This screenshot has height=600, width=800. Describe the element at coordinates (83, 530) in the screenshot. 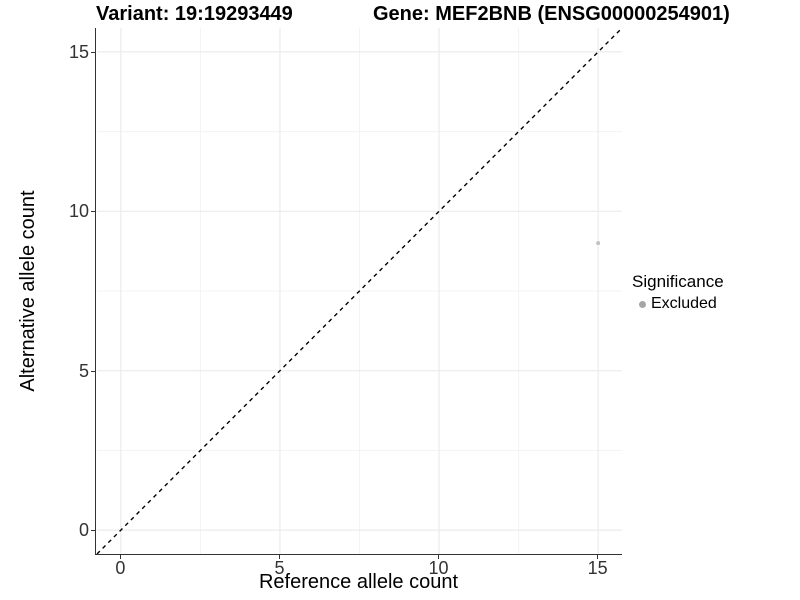

I see `y-tick-label: 0` at that location.